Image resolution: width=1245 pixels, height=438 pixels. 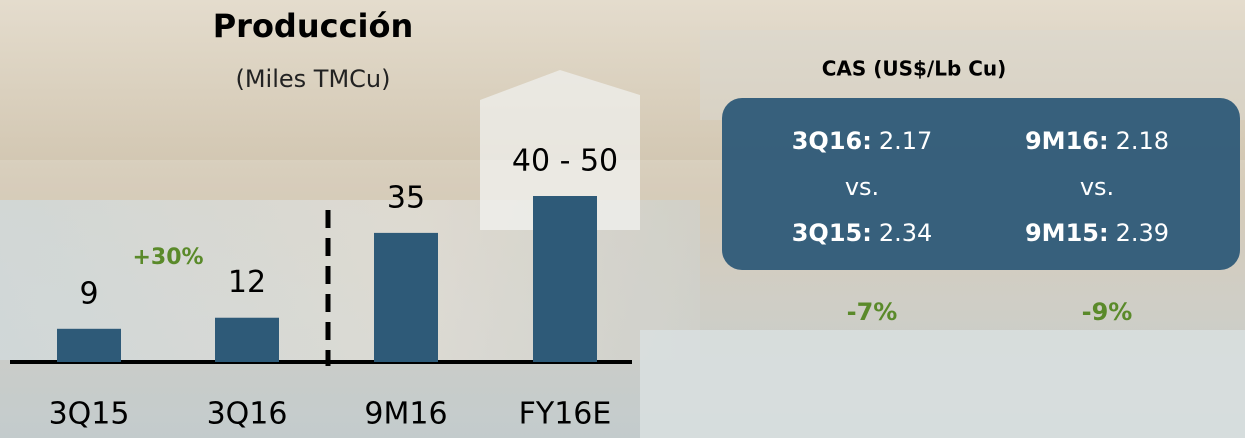 What do you see at coordinates (1067, 141) in the screenshot?
I see `period-label: 9M16:` at bounding box center [1067, 141].